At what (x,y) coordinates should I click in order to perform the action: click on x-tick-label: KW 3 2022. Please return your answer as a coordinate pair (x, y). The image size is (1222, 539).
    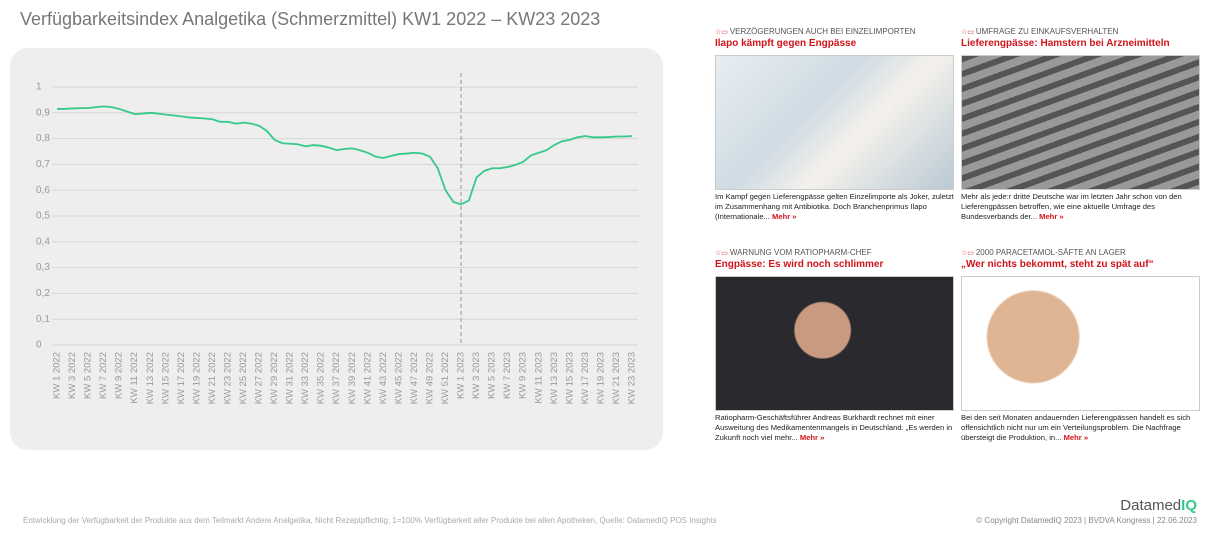
    Looking at the image, I should click on (72, 375).